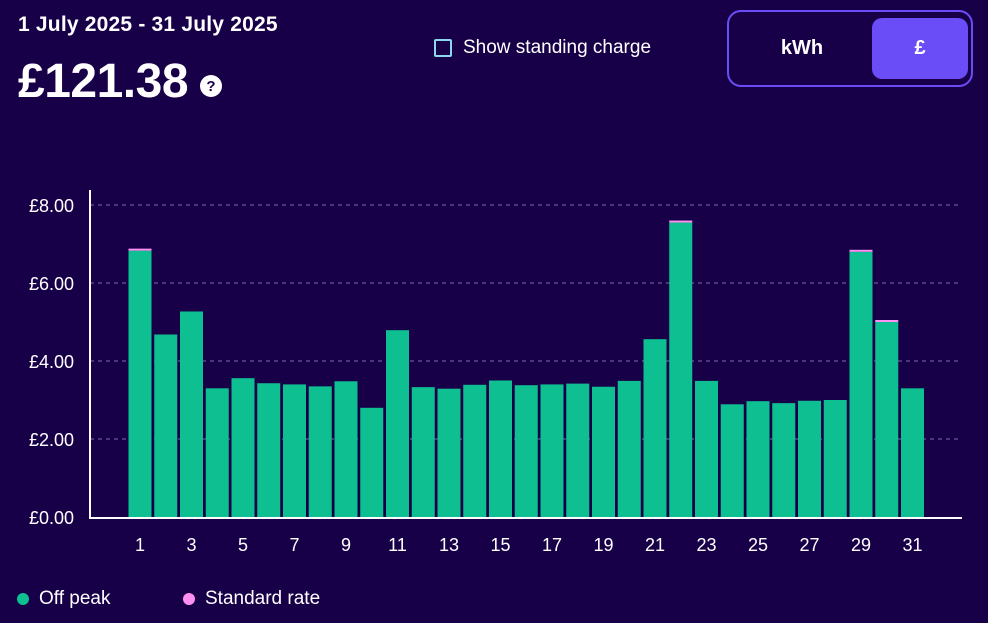  What do you see at coordinates (294, 545) in the screenshot?
I see `x-tick-label: 7` at bounding box center [294, 545].